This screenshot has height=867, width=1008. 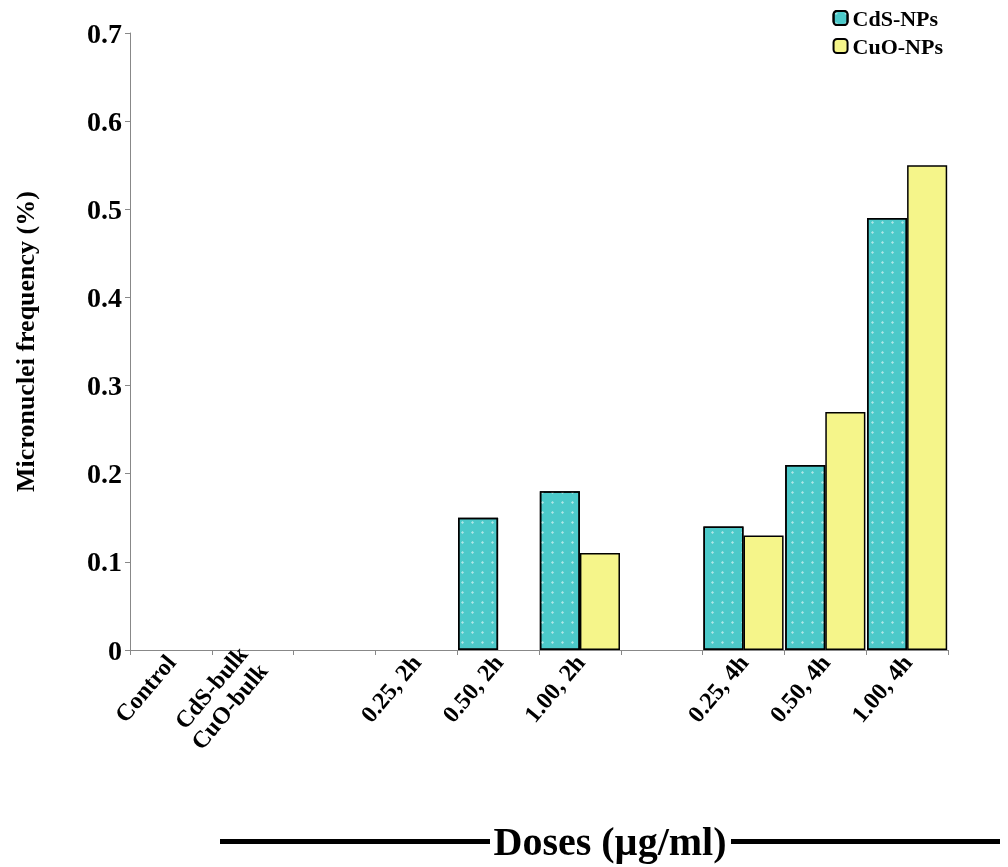 What do you see at coordinates (800, 688) in the screenshot?
I see `x-tick-label: 0.50, 4h` at bounding box center [800, 688].